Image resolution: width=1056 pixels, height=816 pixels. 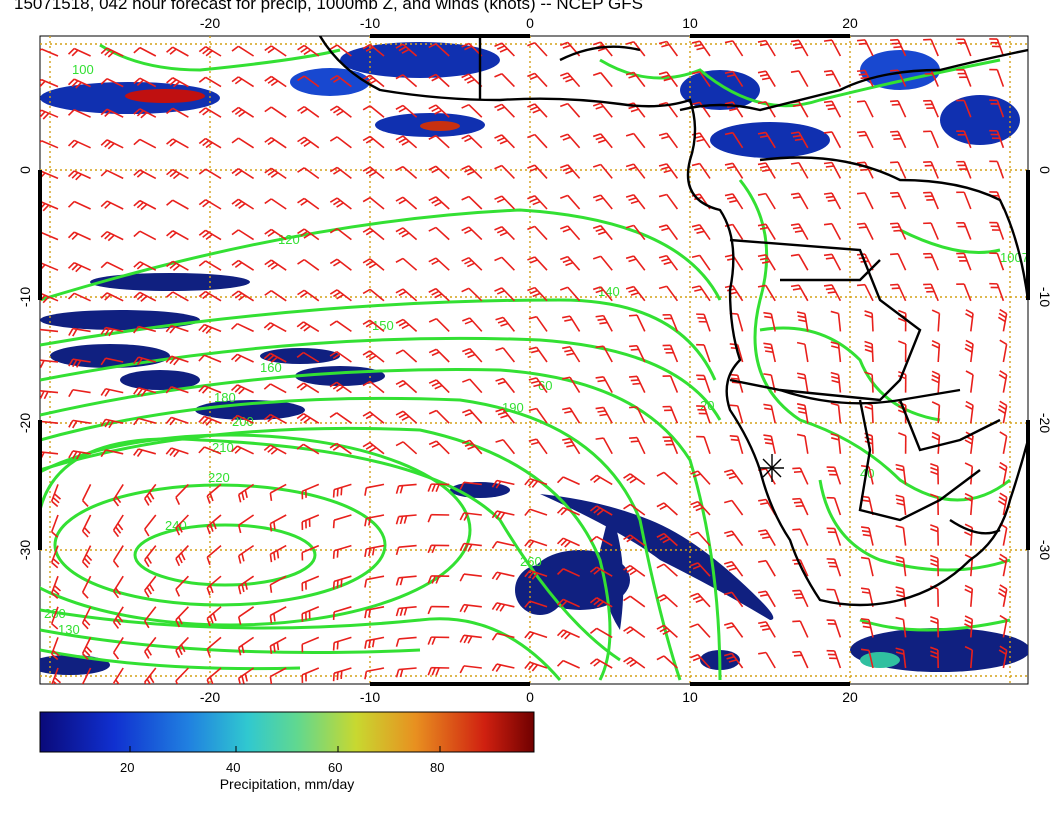 What do you see at coordinates (25, 297) in the screenshot?
I see `lat-tick-left: -10` at bounding box center [25, 297].